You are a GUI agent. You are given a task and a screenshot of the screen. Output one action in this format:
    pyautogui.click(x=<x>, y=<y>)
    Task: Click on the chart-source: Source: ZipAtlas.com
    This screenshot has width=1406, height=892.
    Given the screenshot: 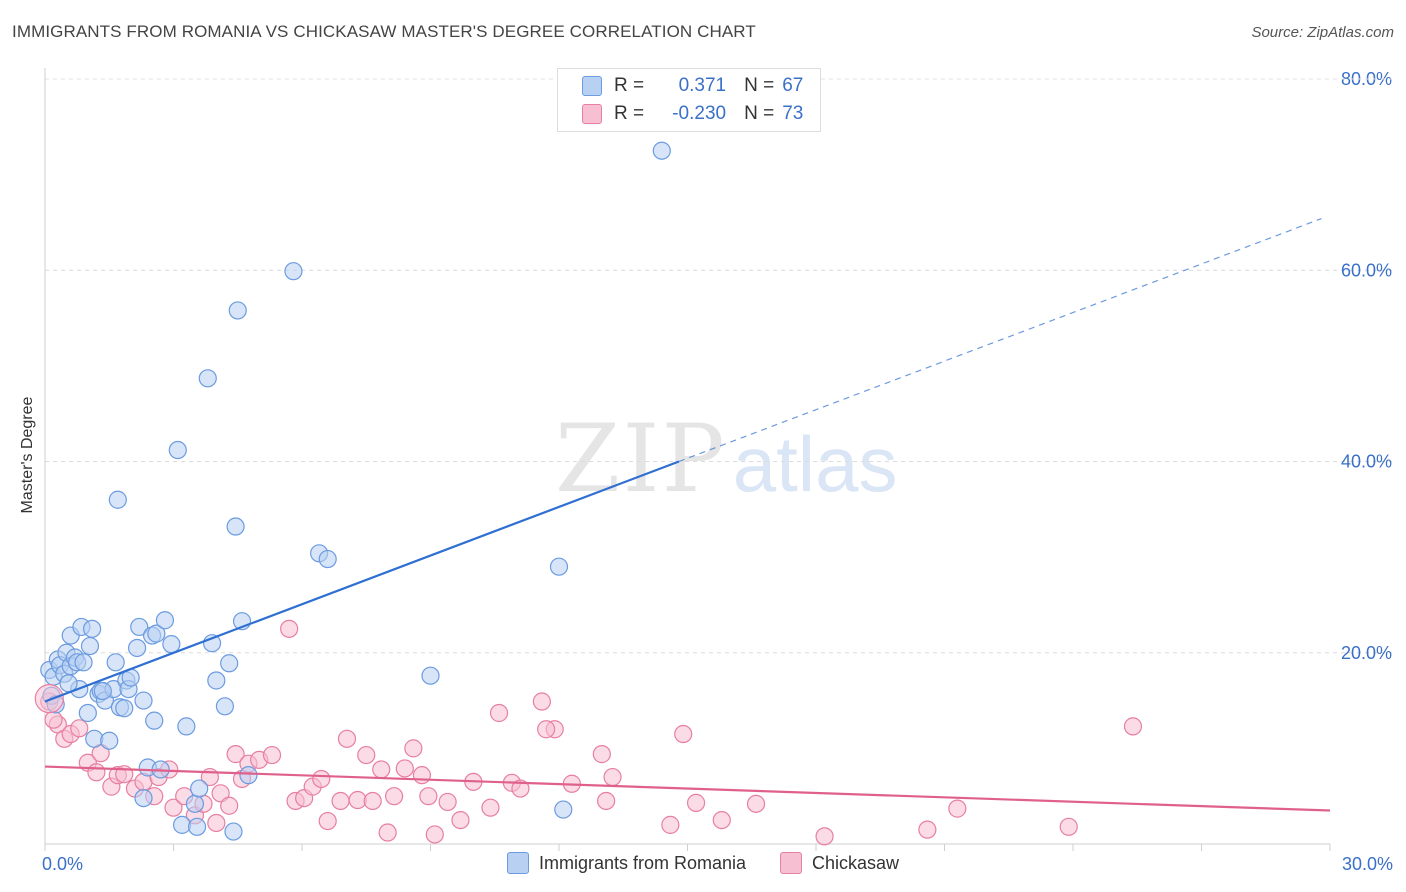 What is the action you would take?
    pyautogui.click(x=1322, y=32)
    